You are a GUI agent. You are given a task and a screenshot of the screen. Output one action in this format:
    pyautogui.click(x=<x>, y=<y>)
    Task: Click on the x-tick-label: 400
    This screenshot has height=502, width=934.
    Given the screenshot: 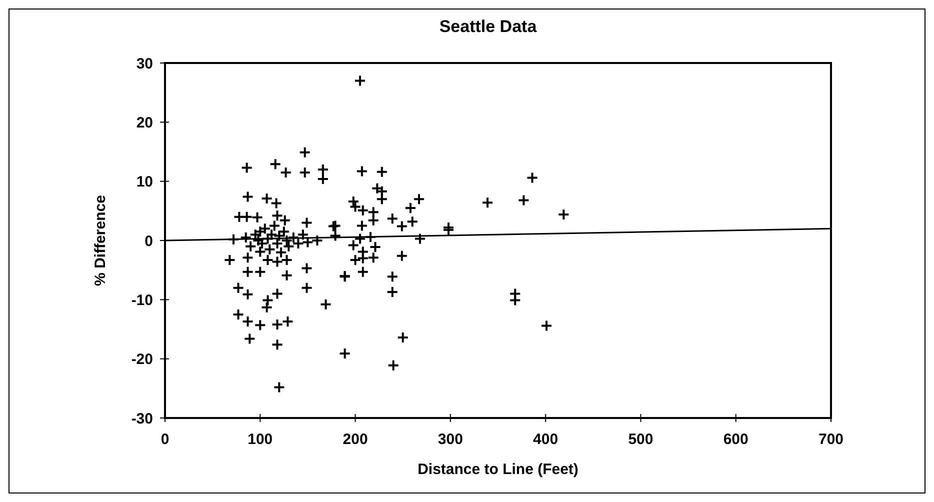 What is the action you would take?
    pyautogui.click(x=545, y=439)
    